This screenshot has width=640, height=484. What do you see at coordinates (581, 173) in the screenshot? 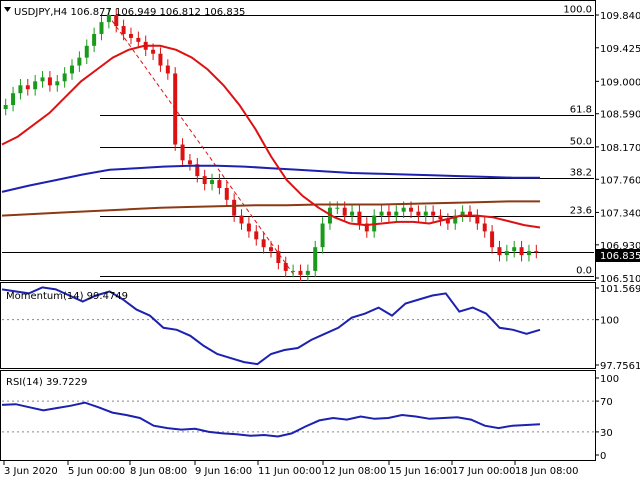
I see `fib-level-label: 38.2` at bounding box center [581, 173].